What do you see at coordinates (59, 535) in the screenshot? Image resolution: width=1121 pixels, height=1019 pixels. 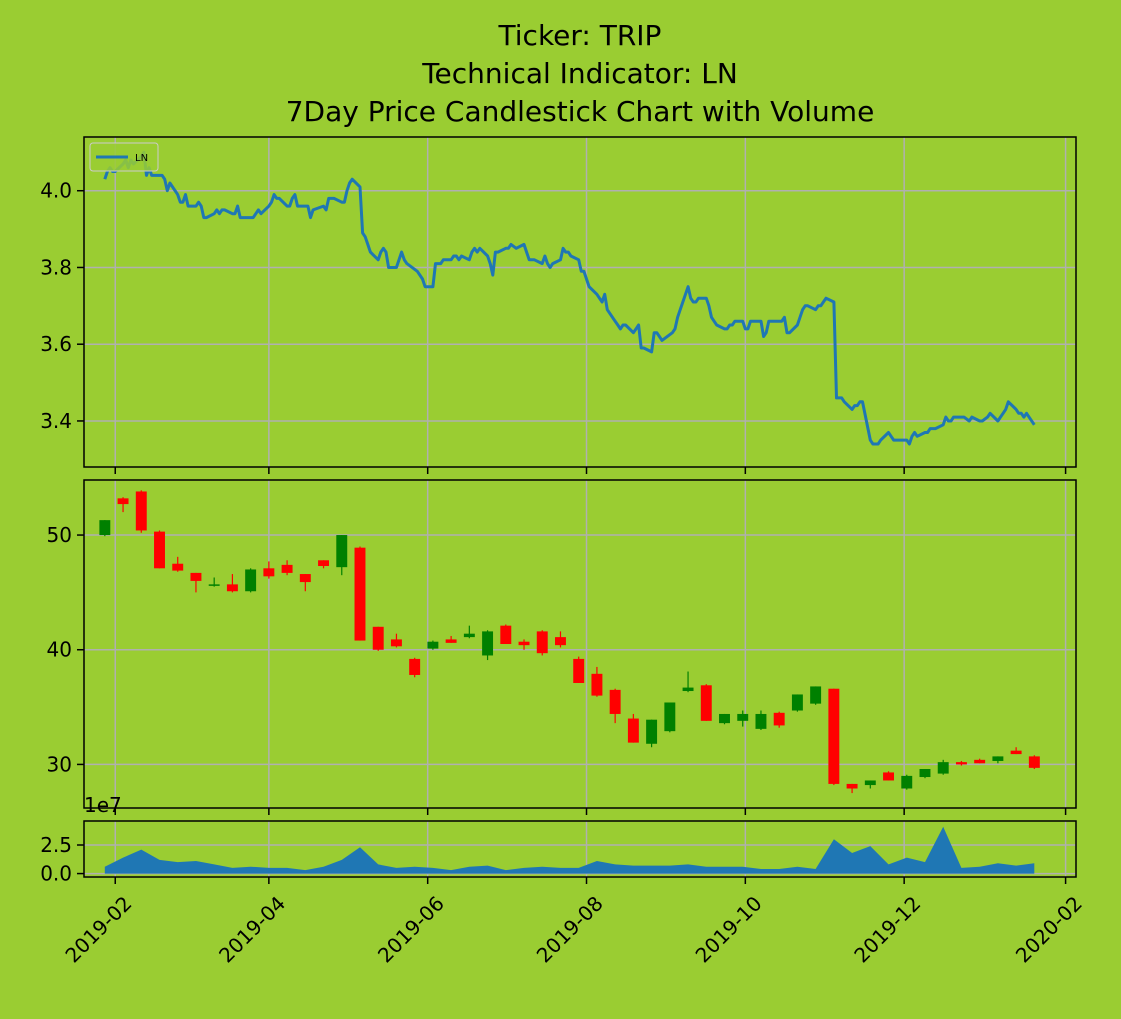 I see `price-y-tick-label-2: 50` at bounding box center [59, 535].